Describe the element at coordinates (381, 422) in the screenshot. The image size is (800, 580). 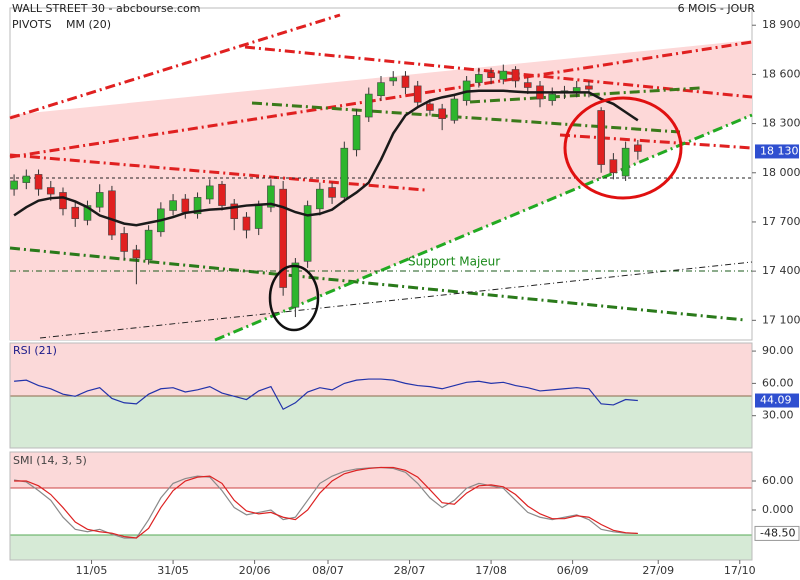
I see `rsi-low-zone` at that location.